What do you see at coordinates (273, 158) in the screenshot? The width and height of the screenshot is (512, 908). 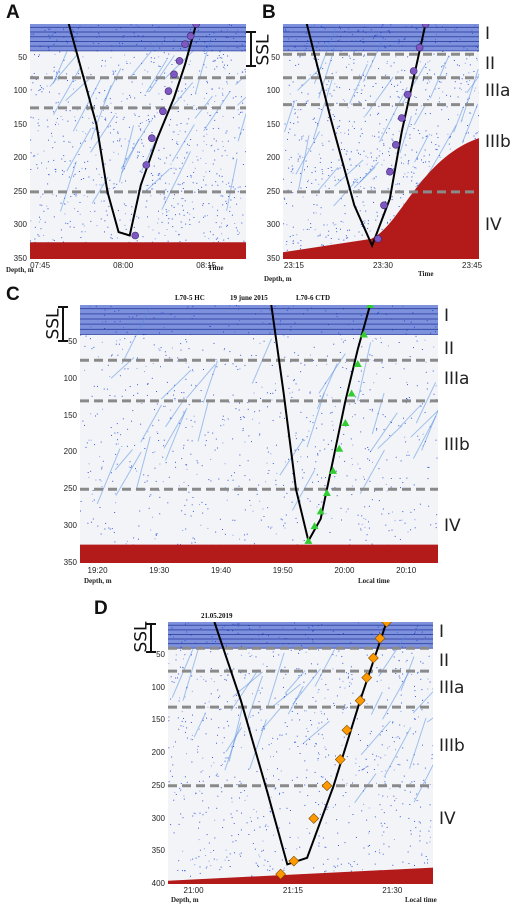 I see `y-tick-label: 200` at bounding box center [273, 158].